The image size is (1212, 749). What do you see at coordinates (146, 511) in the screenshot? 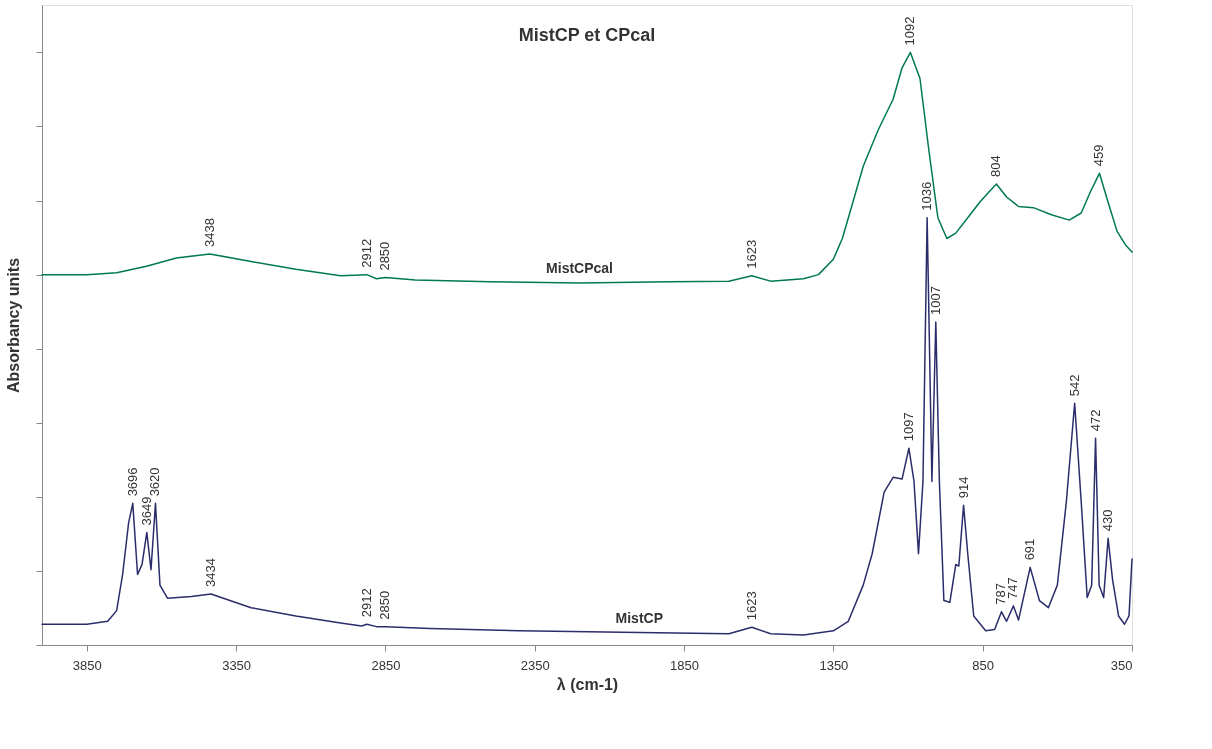
I see `annotation: 3649` at bounding box center [146, 511].